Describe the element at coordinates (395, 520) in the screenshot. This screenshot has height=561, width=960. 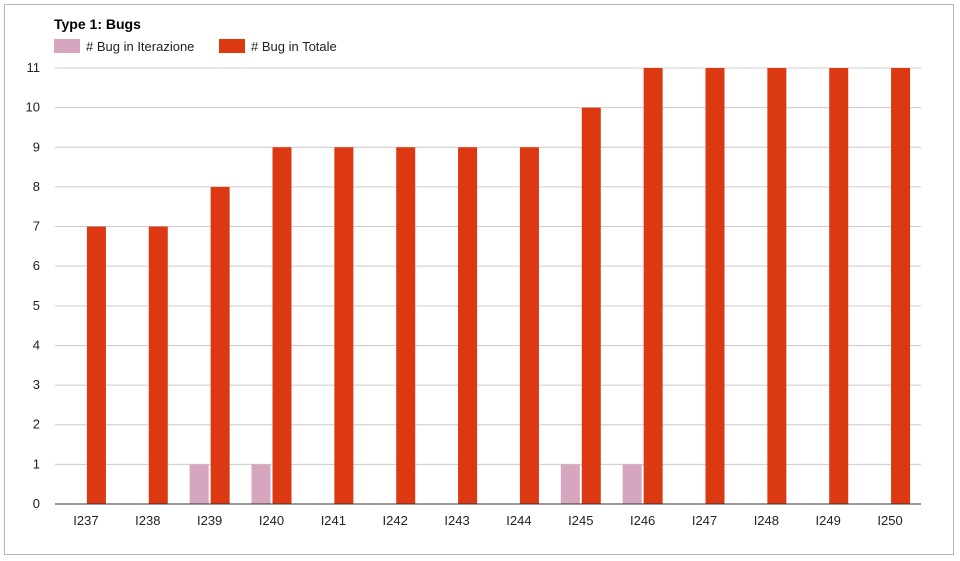
I see `x-tick-label: I242` at that location.